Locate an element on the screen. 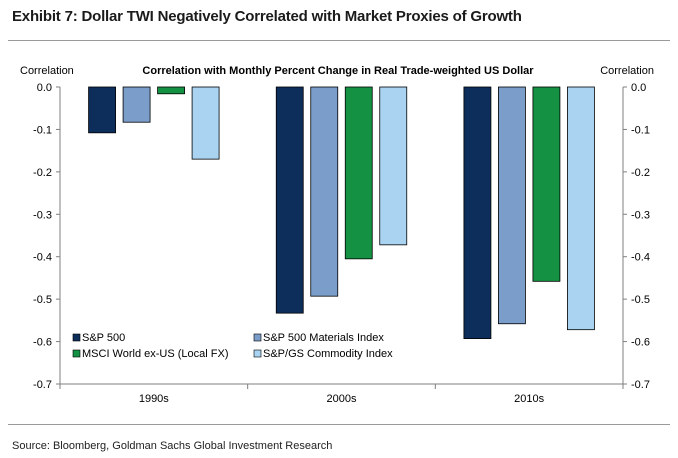 This screenshot has height=458, width=678. legend-label: S&P 500 is located at coordinates (103, 338).